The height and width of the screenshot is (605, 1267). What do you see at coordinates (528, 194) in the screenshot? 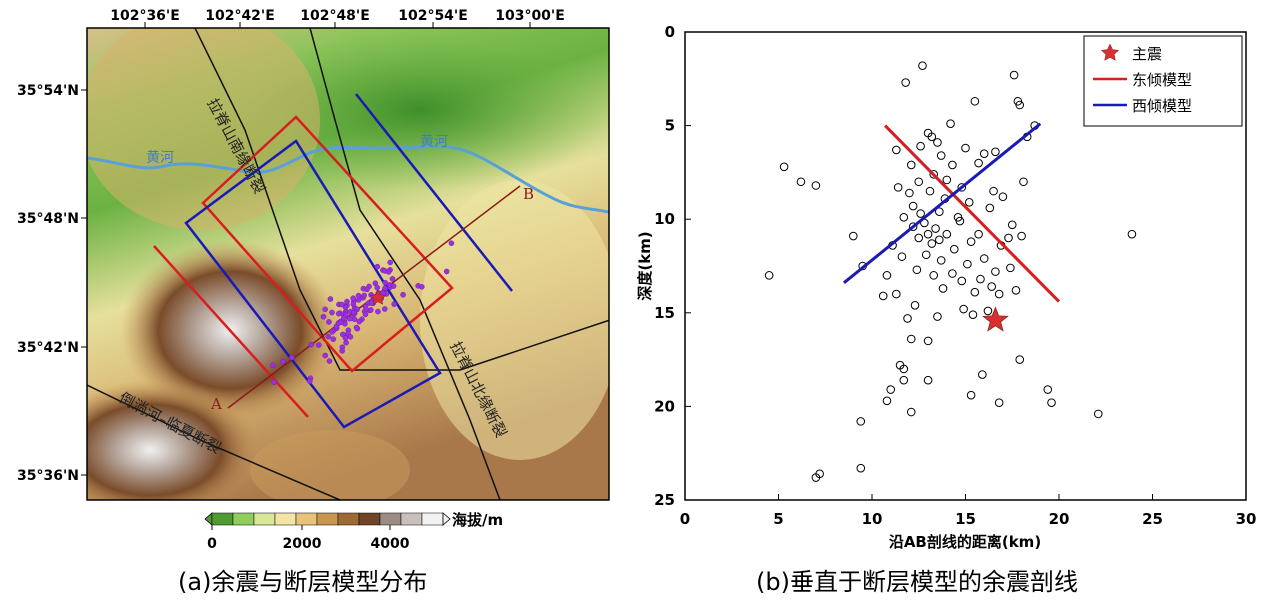
I see `profile-label-b: B` at bounding box center [528, 194].